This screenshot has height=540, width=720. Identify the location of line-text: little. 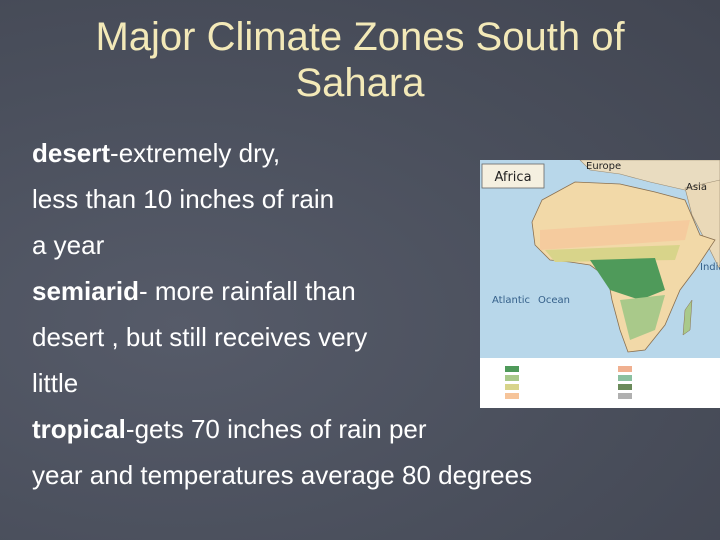
(55, 383).